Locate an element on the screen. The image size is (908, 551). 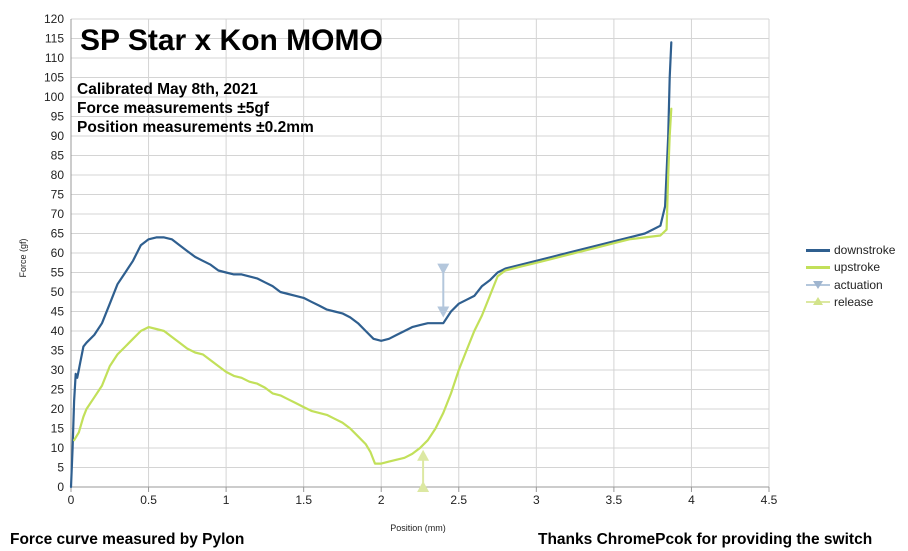
y-tick-label: 15 is located at coordinates (58, 429).